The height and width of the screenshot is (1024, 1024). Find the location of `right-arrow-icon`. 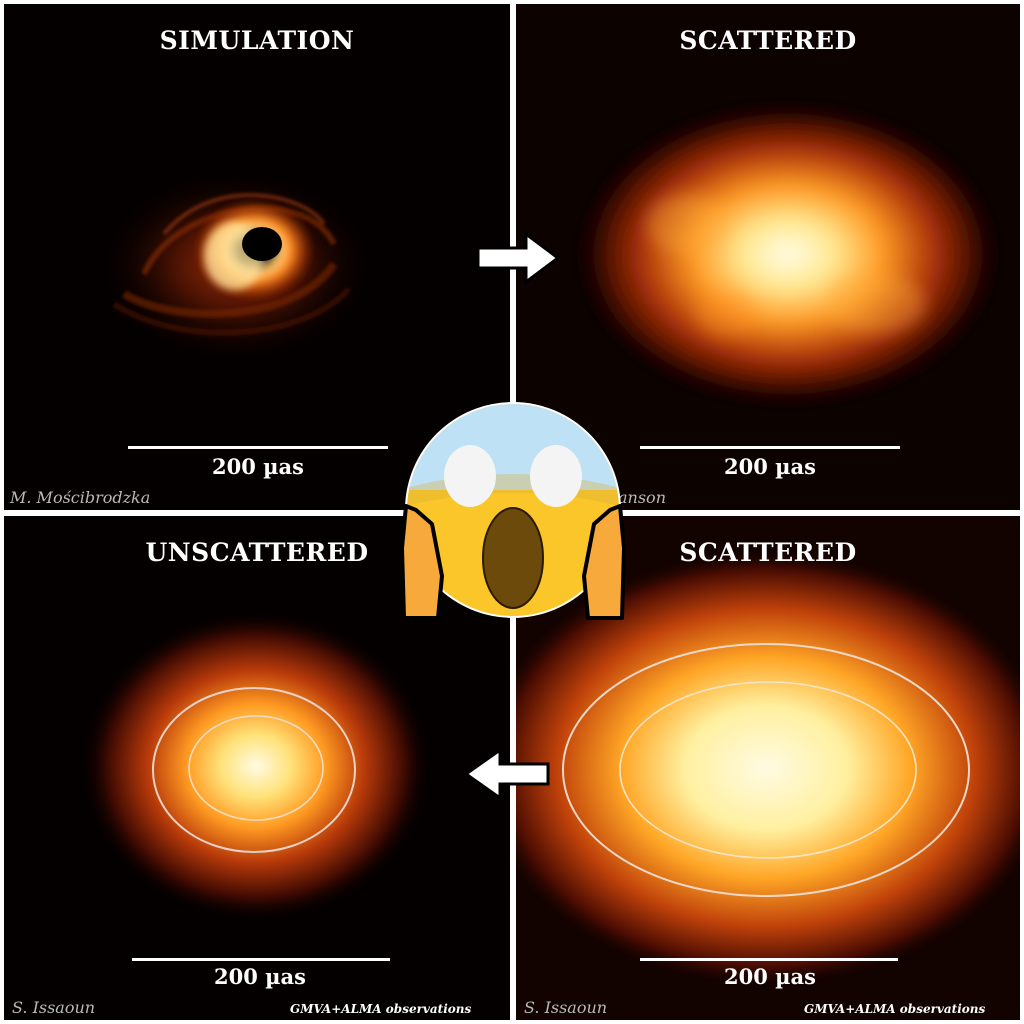

right-arrow-icon is located at coordinates (518, 258).